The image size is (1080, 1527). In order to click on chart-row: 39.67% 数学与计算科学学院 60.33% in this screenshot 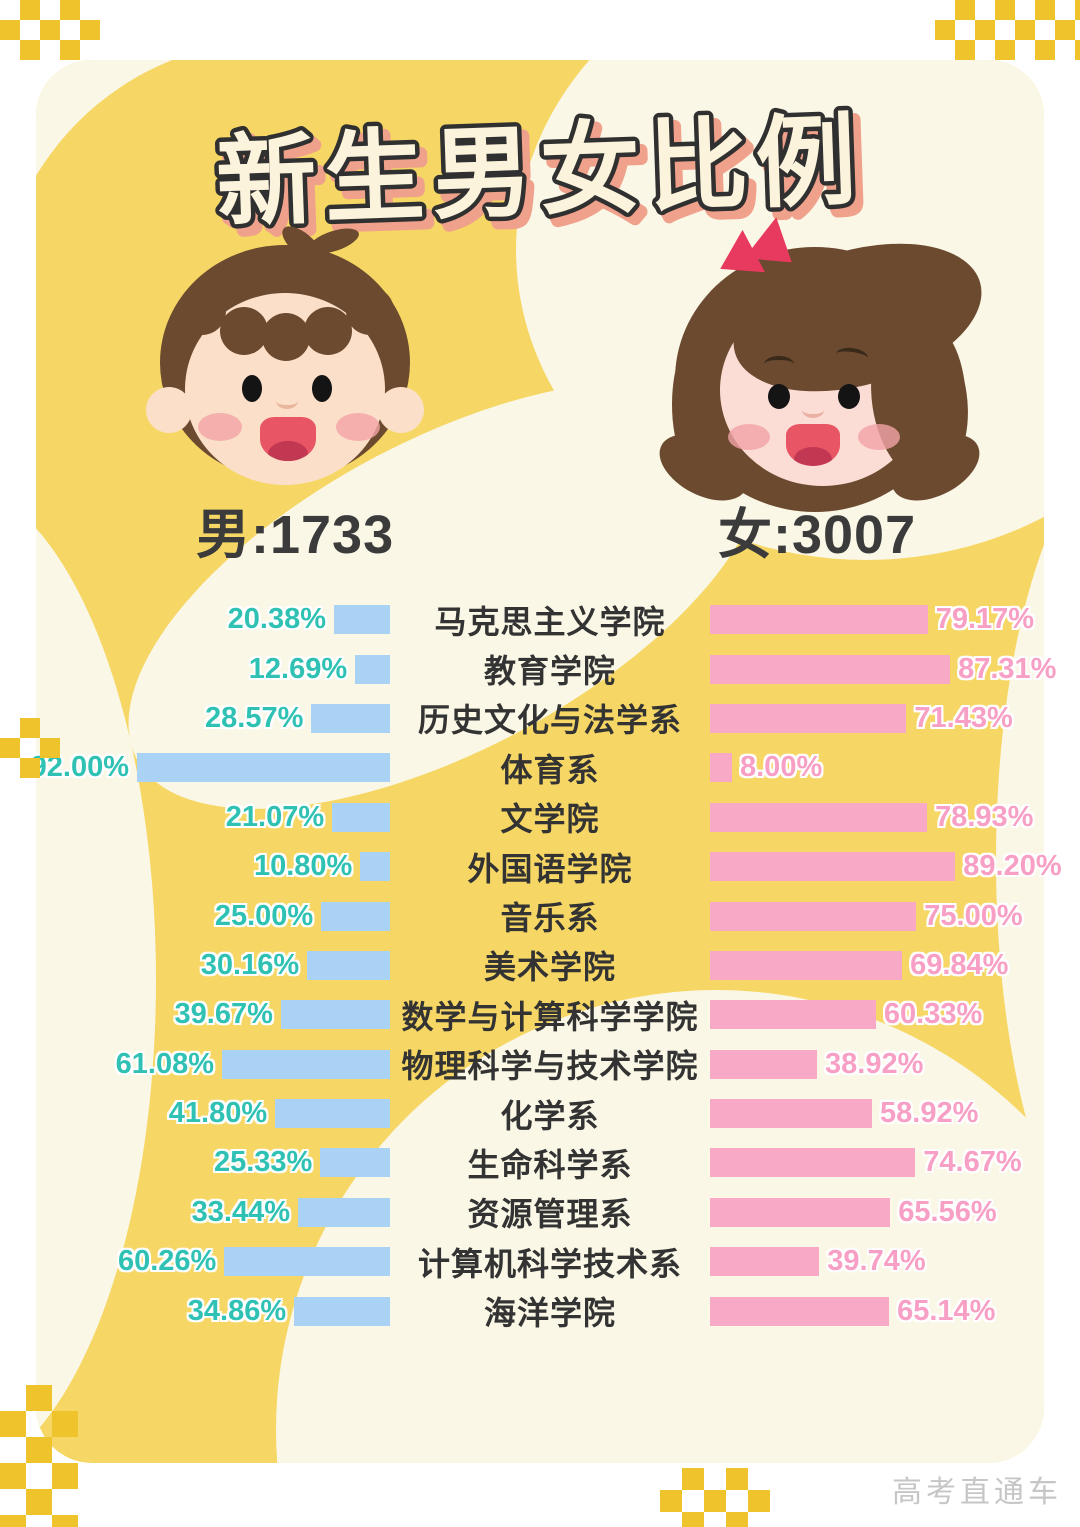, I will do `click(540, 1014)`.